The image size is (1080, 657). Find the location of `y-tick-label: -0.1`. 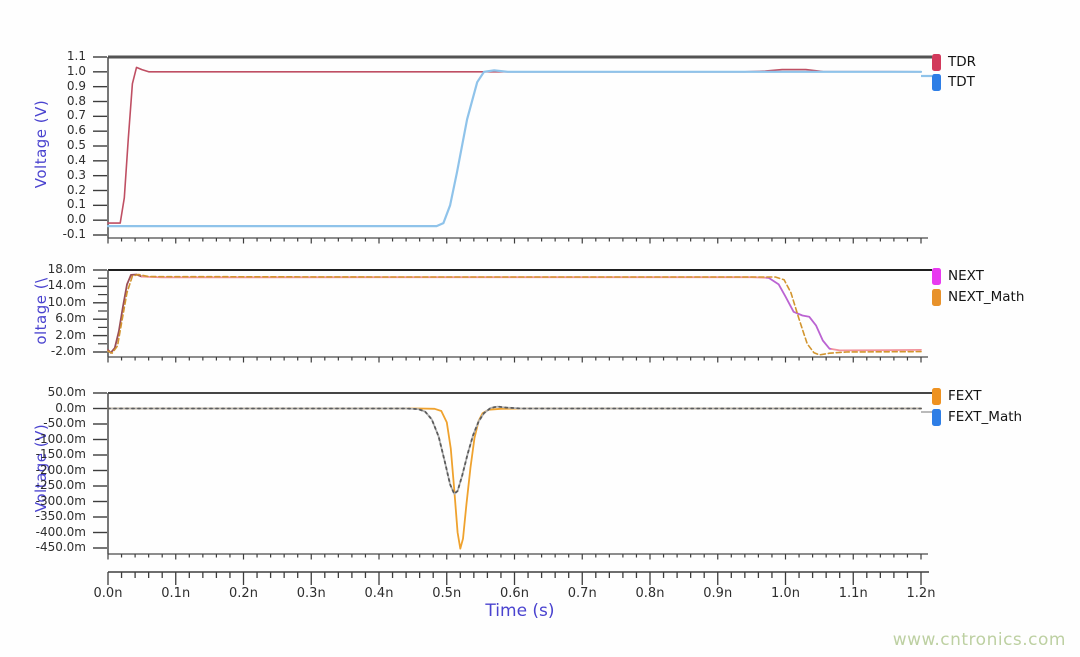

y-tick-label: -0.1 is located at coordinates (74, 234).